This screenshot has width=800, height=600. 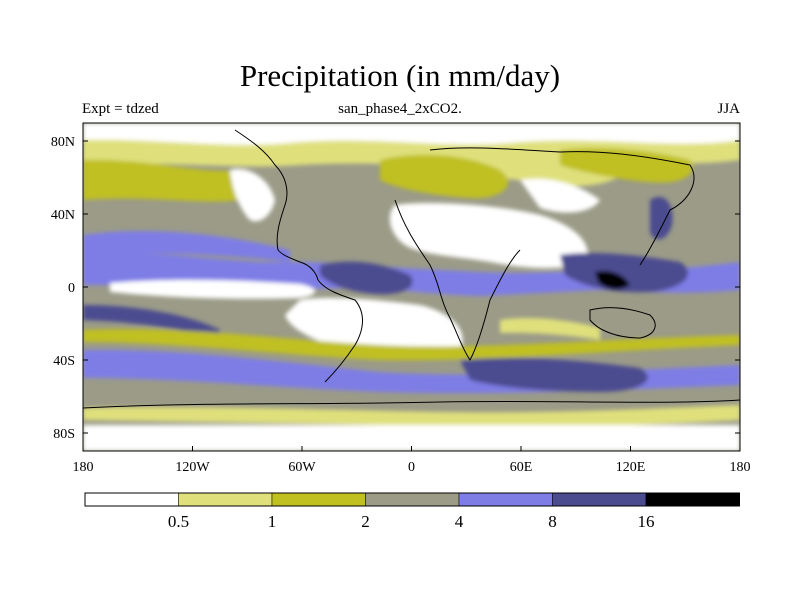 What do you see at coordinates (340, 331) in the screenshot?
I see `coastline-south-america` at bounding box center [340, 331].